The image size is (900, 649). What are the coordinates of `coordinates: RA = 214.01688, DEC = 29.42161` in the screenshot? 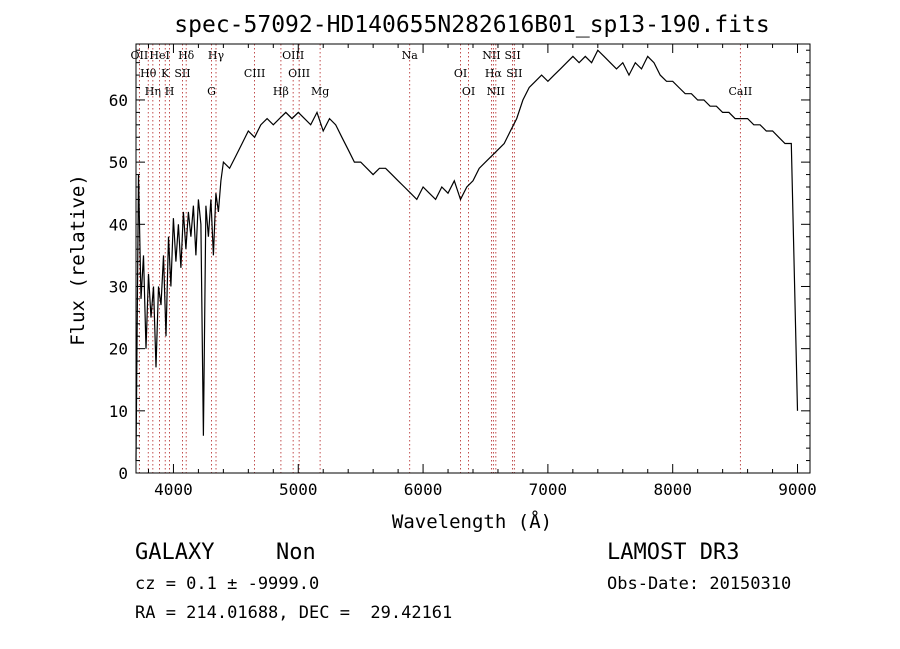 It's located at (294, 613).